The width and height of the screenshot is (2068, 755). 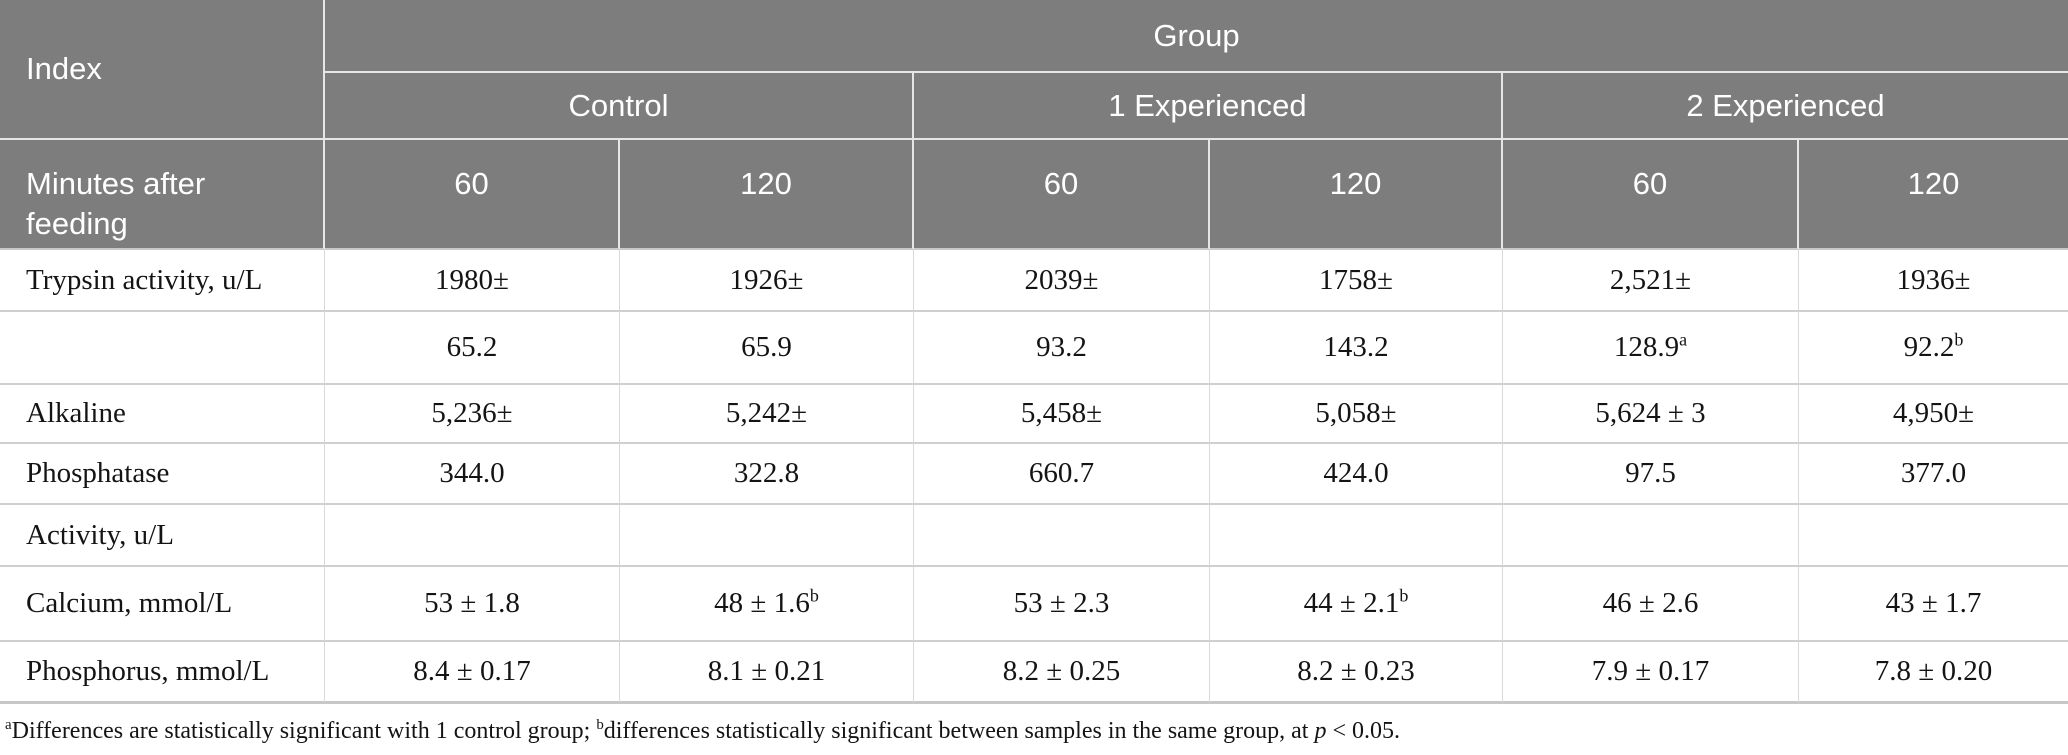 I want to click on data-cell: 97.5, so click(x=1651, y=474).